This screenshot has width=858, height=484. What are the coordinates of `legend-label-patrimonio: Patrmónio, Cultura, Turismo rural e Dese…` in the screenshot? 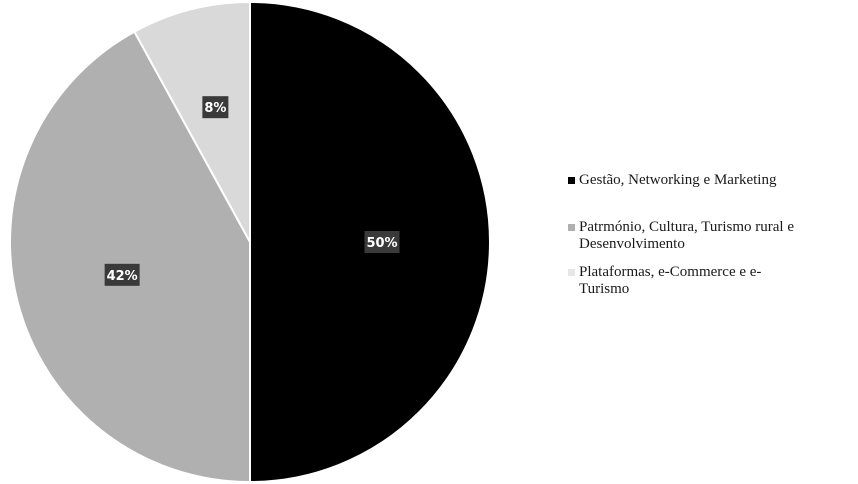 It's located at (686, 235).